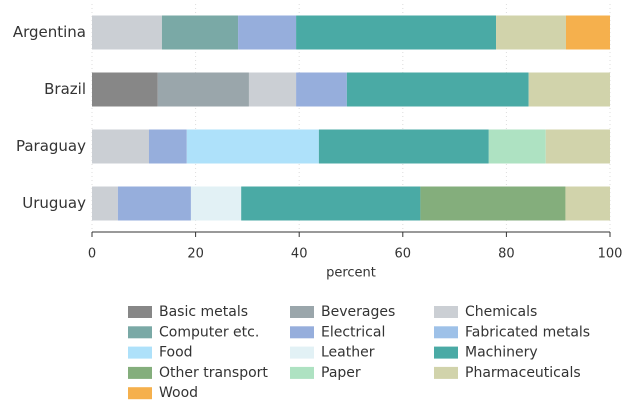 This screenshot has width=624, height=400. Describe the element at coordinates (213, 373) in the screenshot. I see `legend-label: Other transport` at that location.